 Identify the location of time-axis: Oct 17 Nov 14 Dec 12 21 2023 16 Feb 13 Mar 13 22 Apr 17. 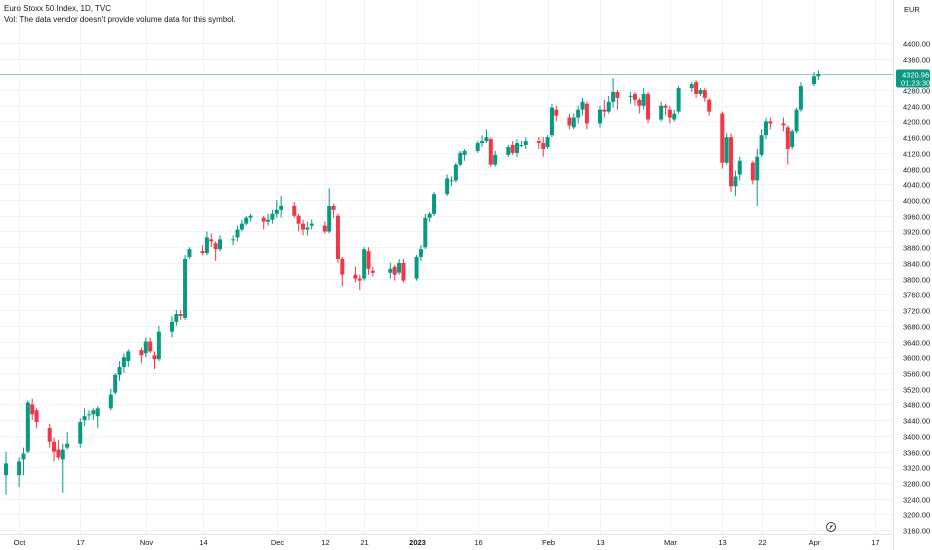
(447, 542).